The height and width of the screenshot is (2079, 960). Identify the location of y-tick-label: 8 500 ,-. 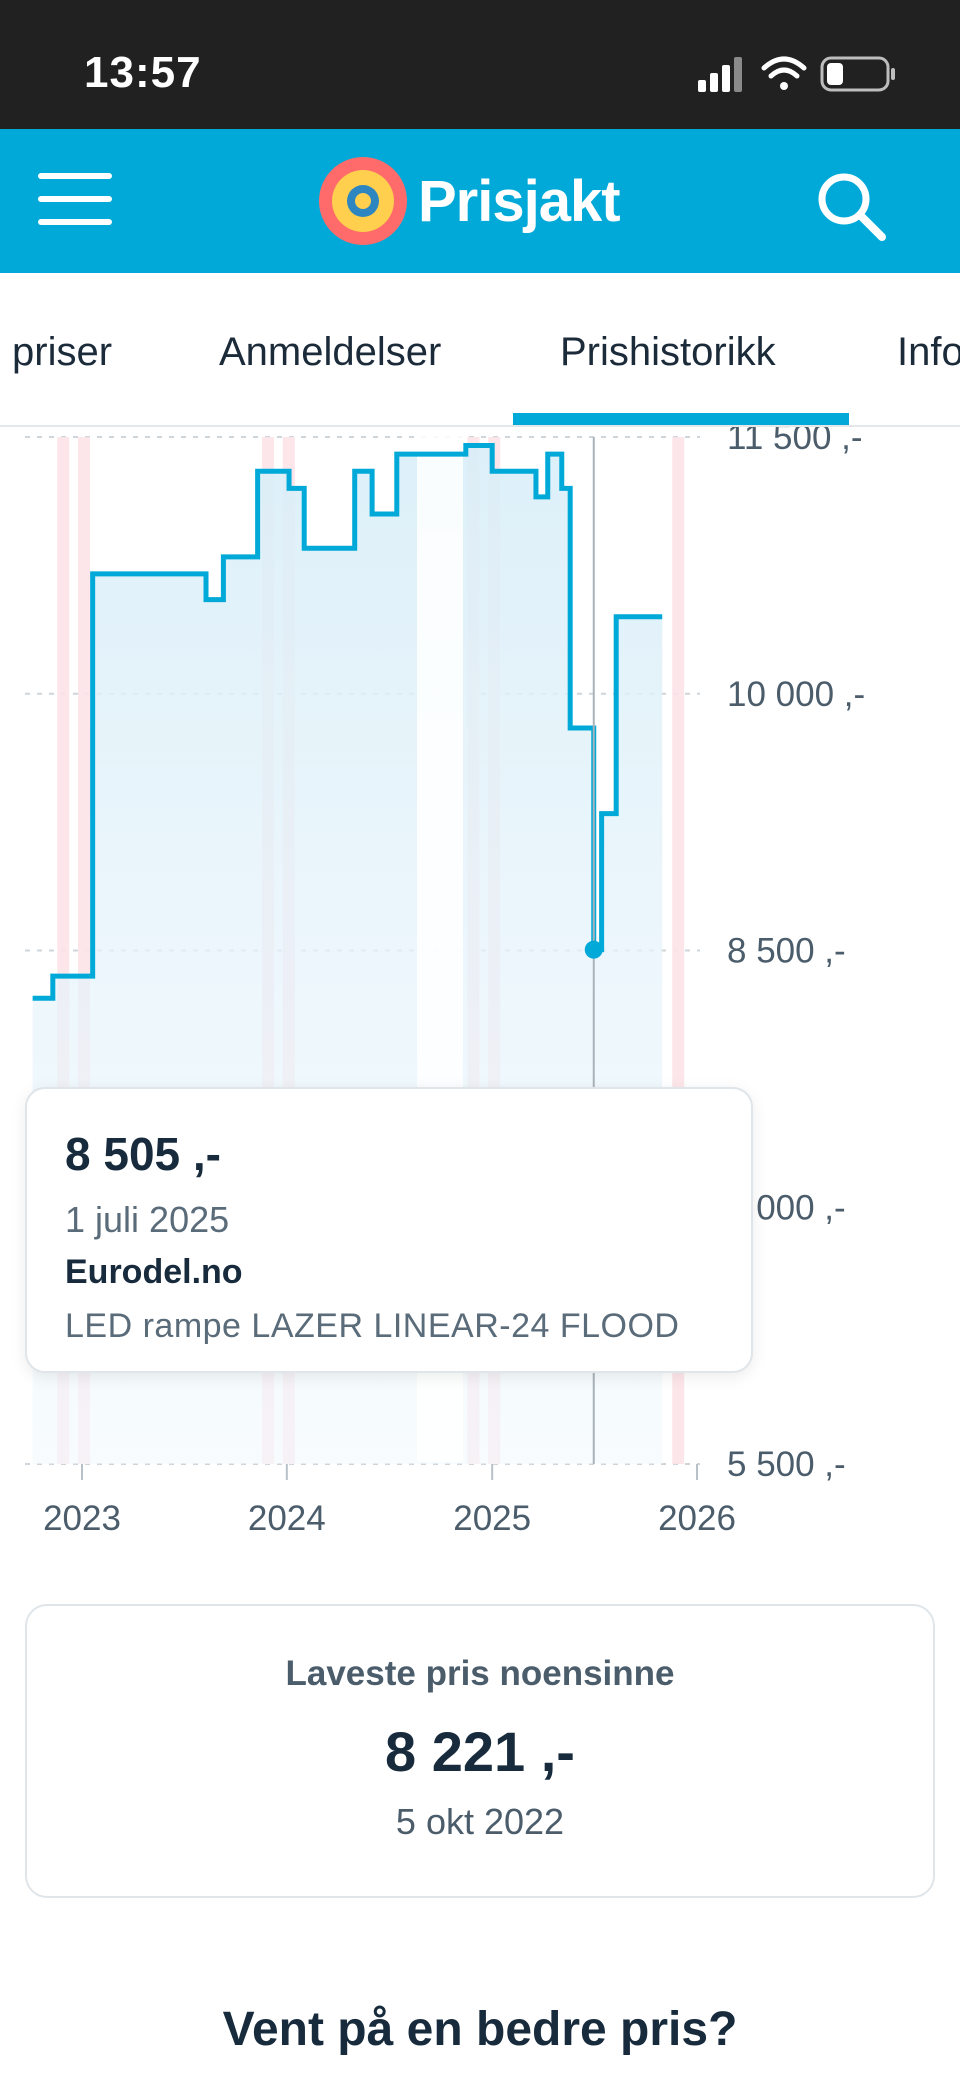
(786, 951).